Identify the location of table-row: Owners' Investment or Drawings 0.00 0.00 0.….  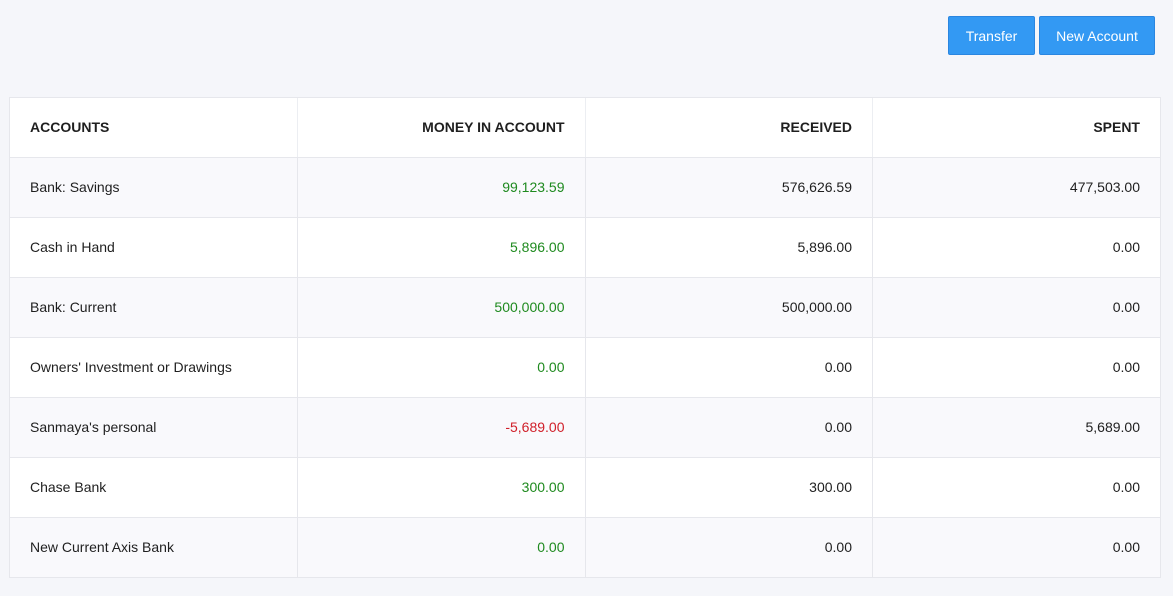
(585, 367).